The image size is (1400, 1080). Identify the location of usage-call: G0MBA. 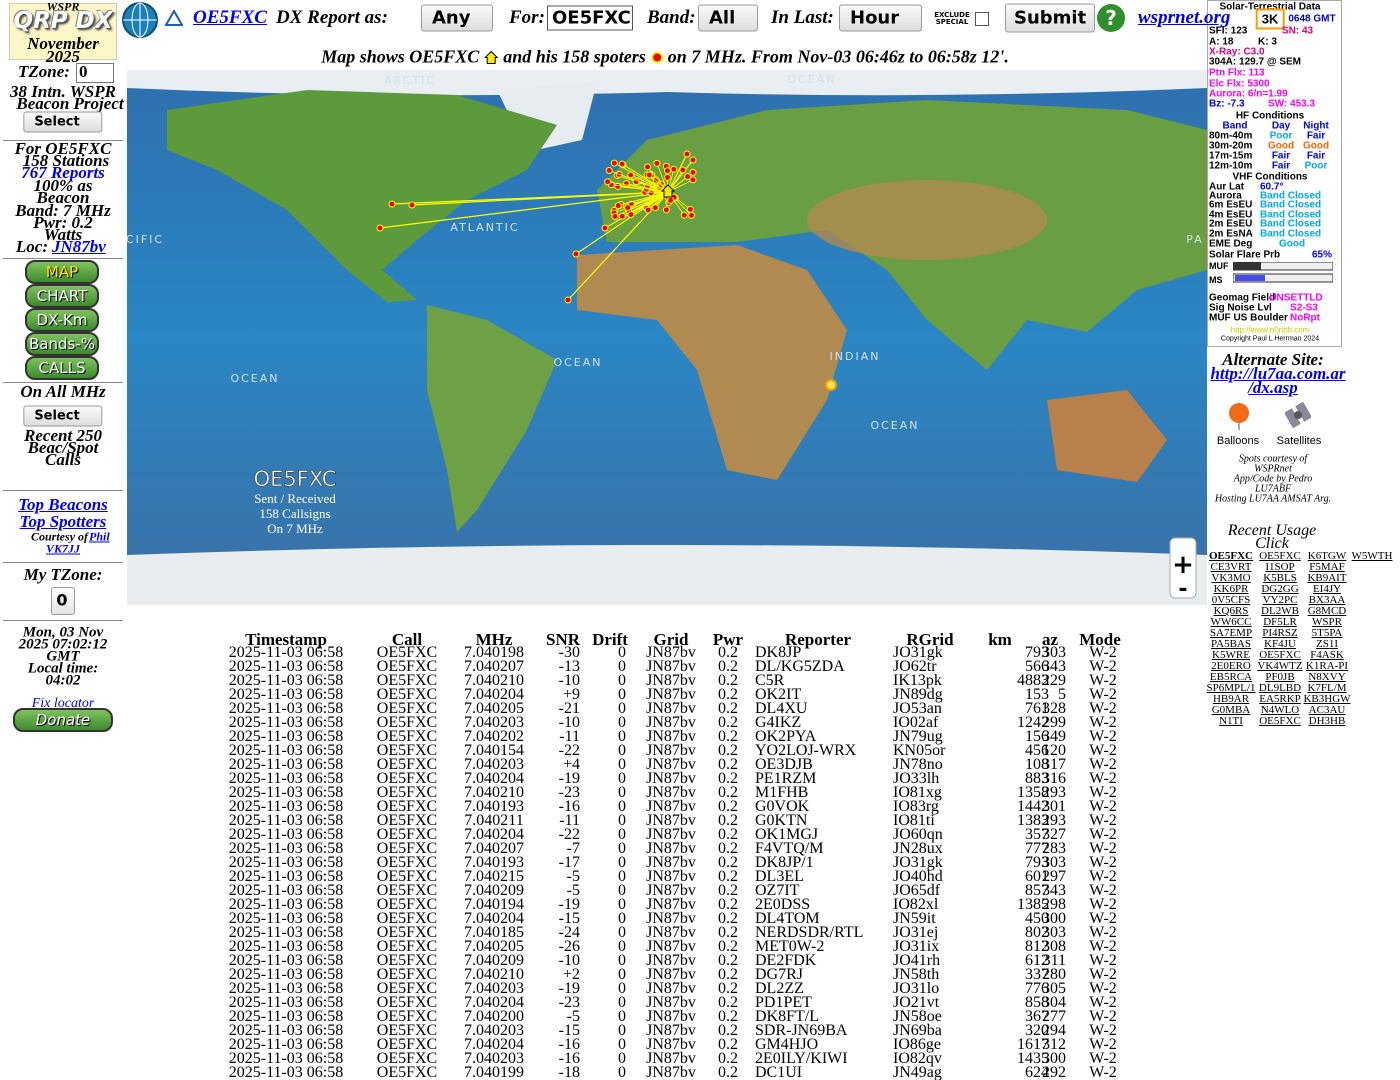
(1231, 710).